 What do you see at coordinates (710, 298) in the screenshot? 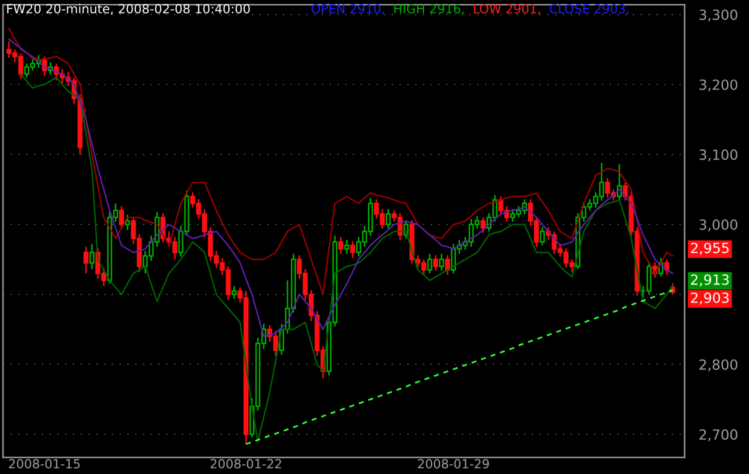
I see `text: 2,903` at bounding box center [710, 298].